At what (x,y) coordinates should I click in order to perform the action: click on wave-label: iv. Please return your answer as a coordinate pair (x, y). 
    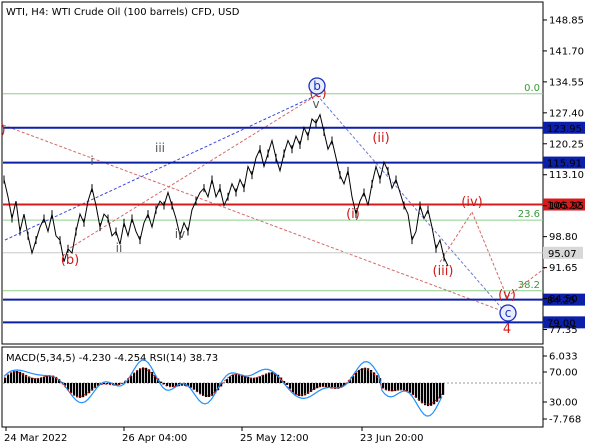
    Looking at the image, I should click on (180, 234).